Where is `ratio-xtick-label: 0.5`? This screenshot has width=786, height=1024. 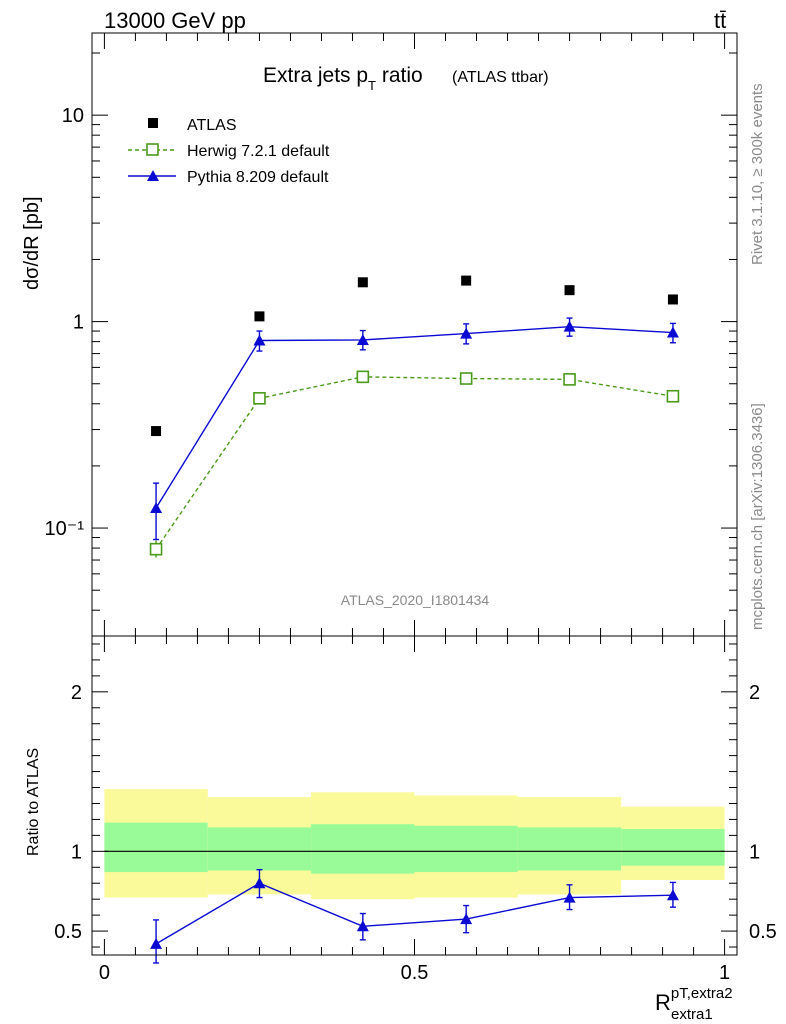
ratio-xtick-label: 0.5 is located at coordinates (415, 973).